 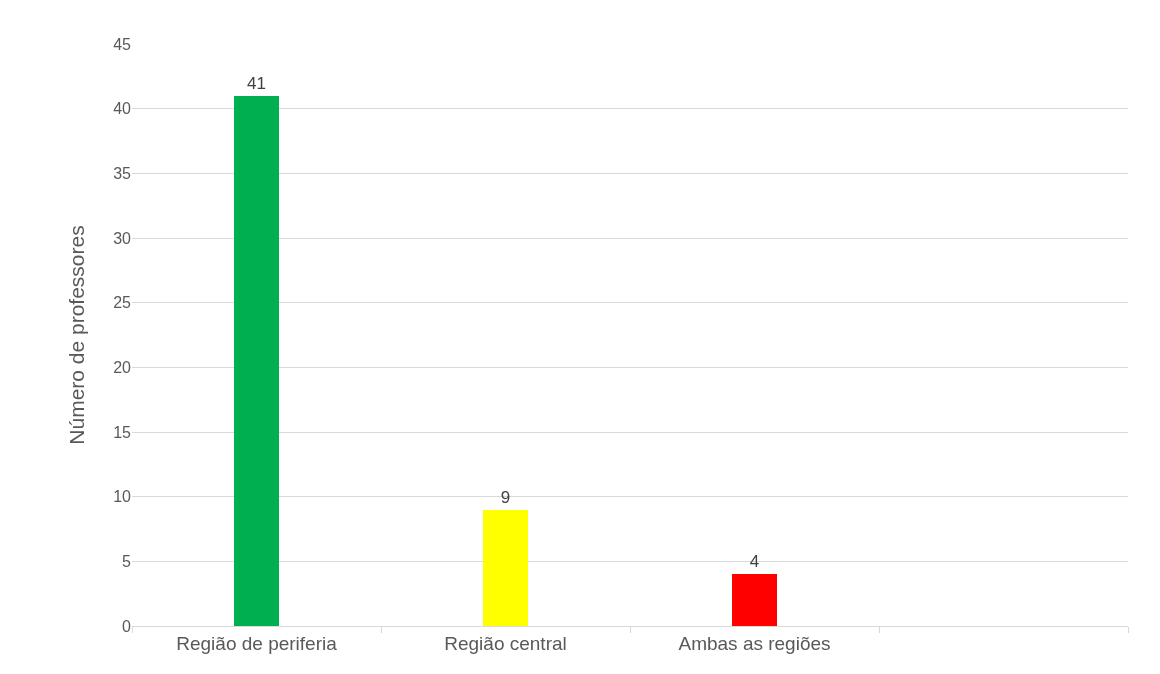 I want to click on y-axis-title: Número de professores, so click(x=77, y=335).